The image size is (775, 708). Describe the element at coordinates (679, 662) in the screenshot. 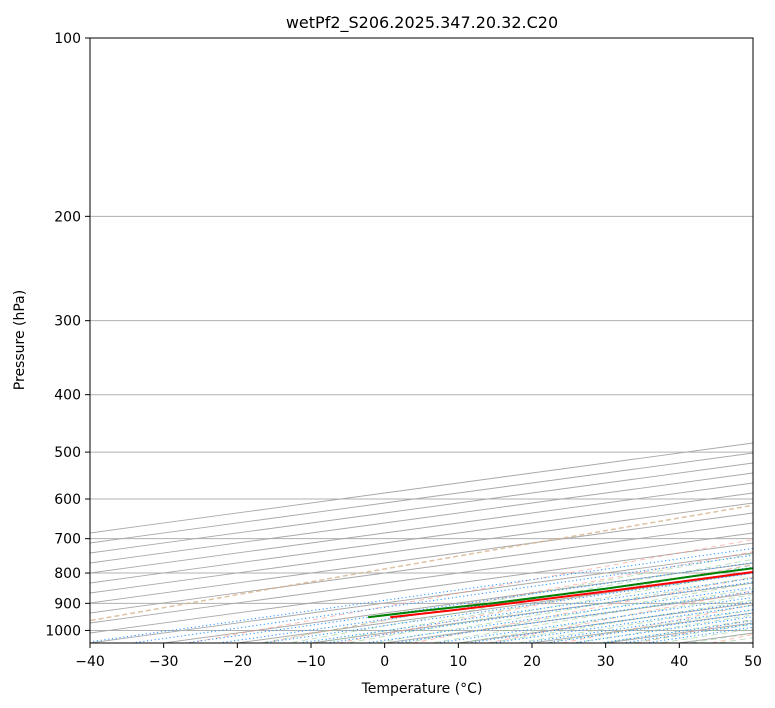

I see `x-tick-label: 40` at that location.